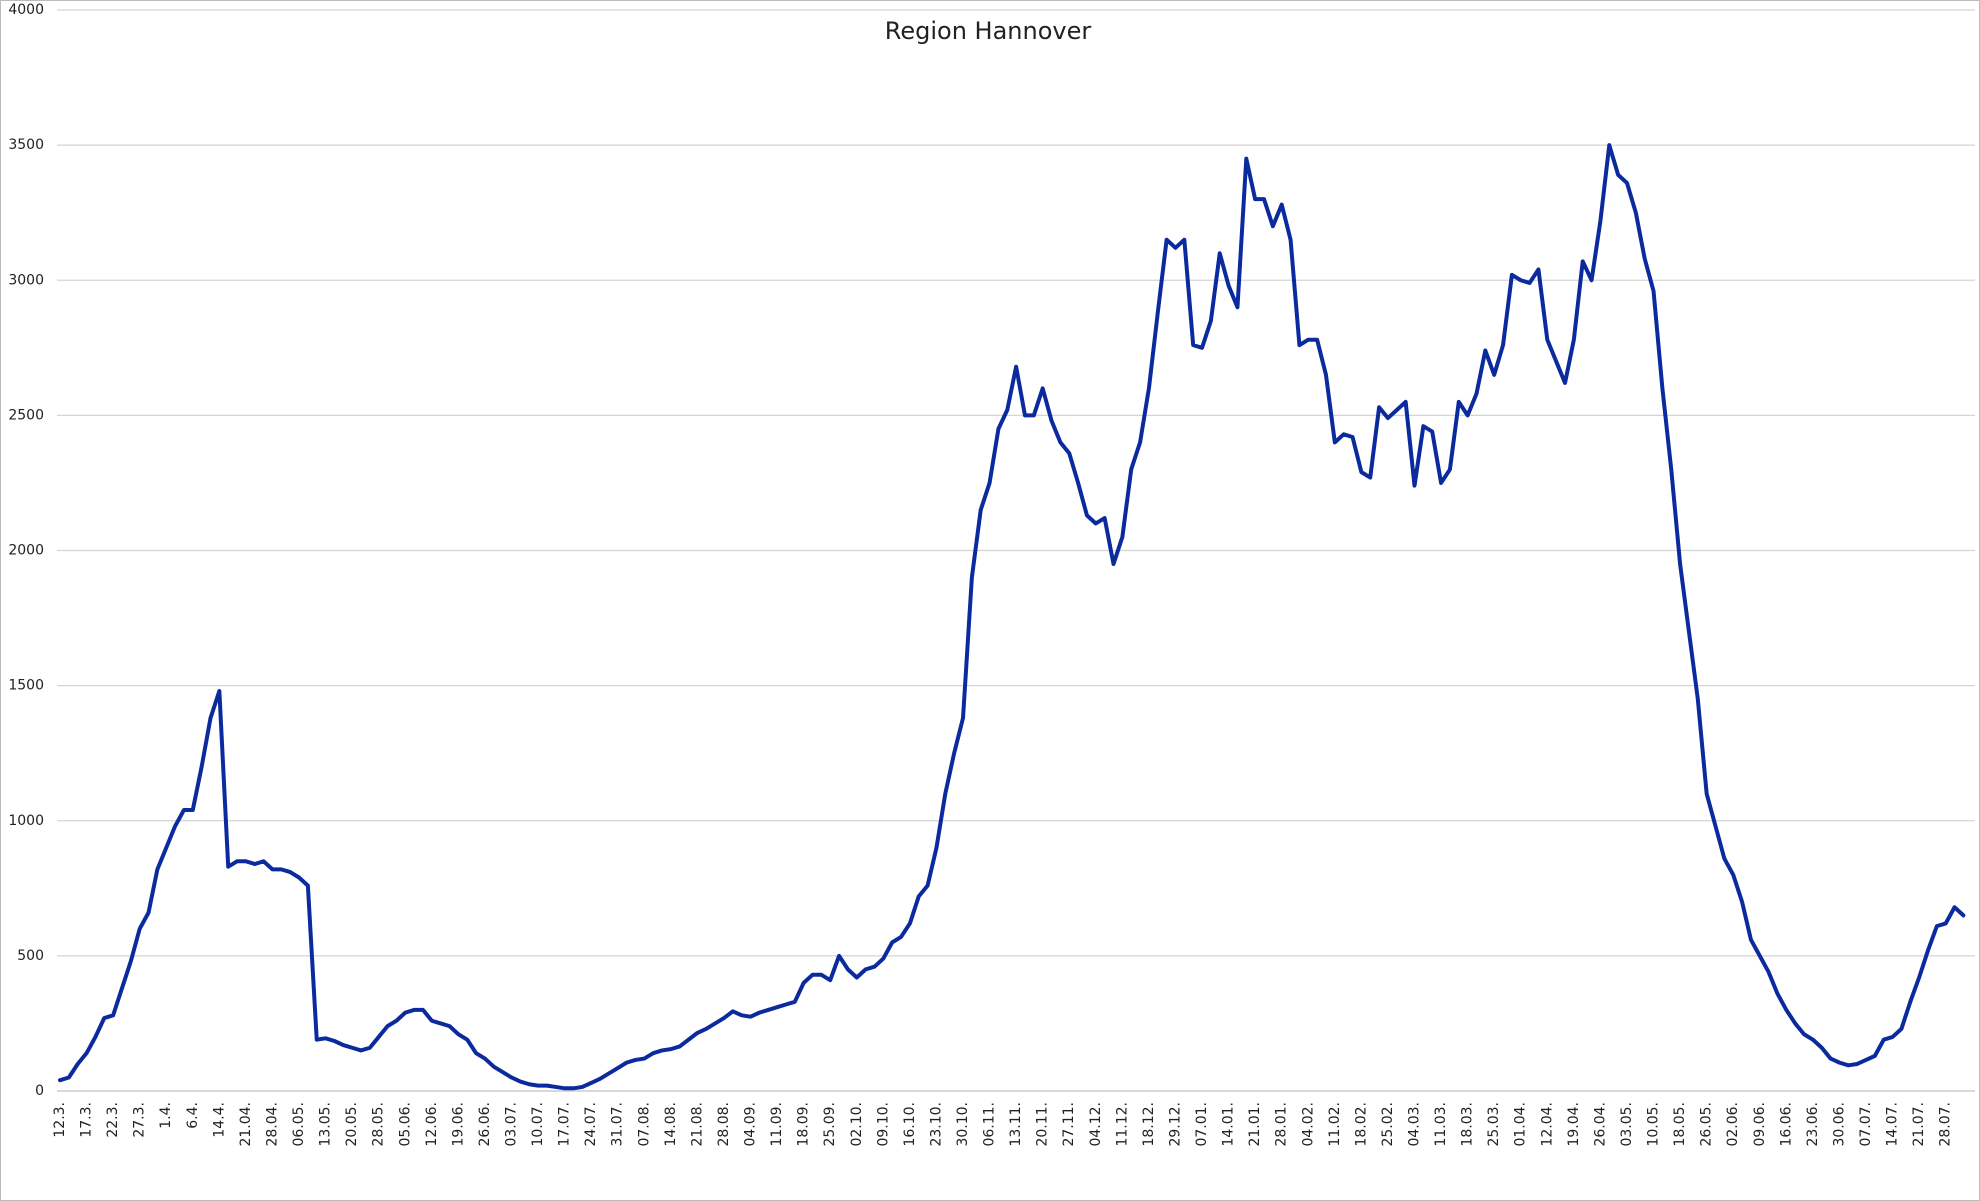 Image resolution: width=1980 pixels, height=1201 pixels. I want to click on x-tick-label: 04.02., so click(1308, 1124).